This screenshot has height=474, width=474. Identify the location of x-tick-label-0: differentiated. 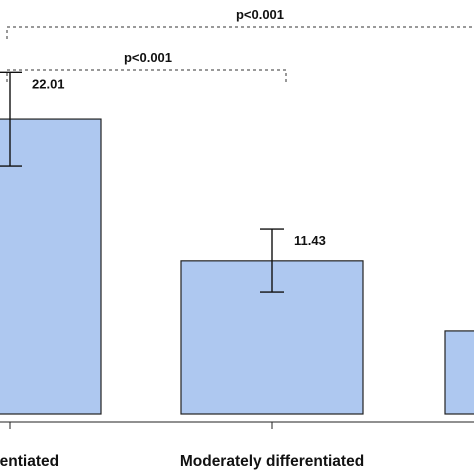
(29, 461).